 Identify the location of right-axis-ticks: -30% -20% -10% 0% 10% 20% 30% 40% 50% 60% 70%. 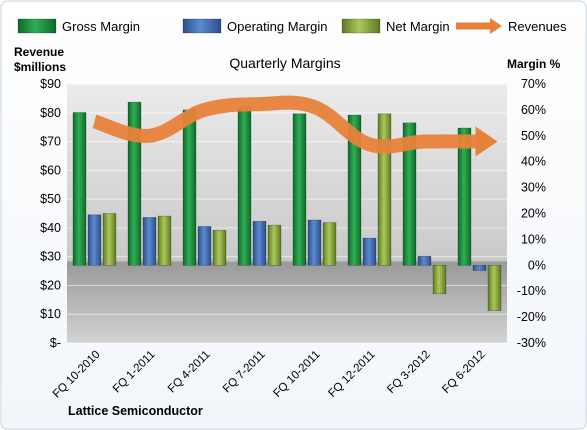
(531, 213).